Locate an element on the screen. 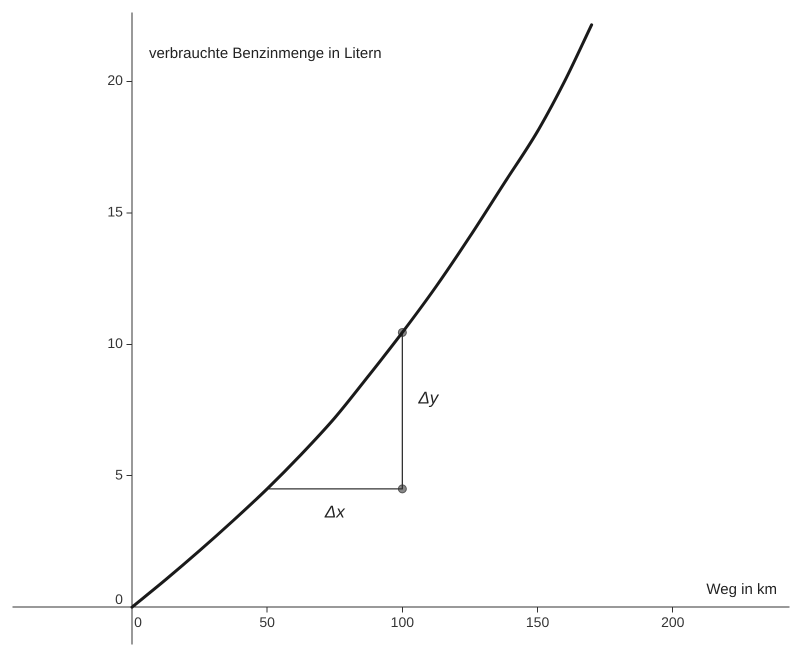 Image resolution: width=802 pixels, height=657 pixels. x-tick-label: 200 is located at coordinates (673, 622).